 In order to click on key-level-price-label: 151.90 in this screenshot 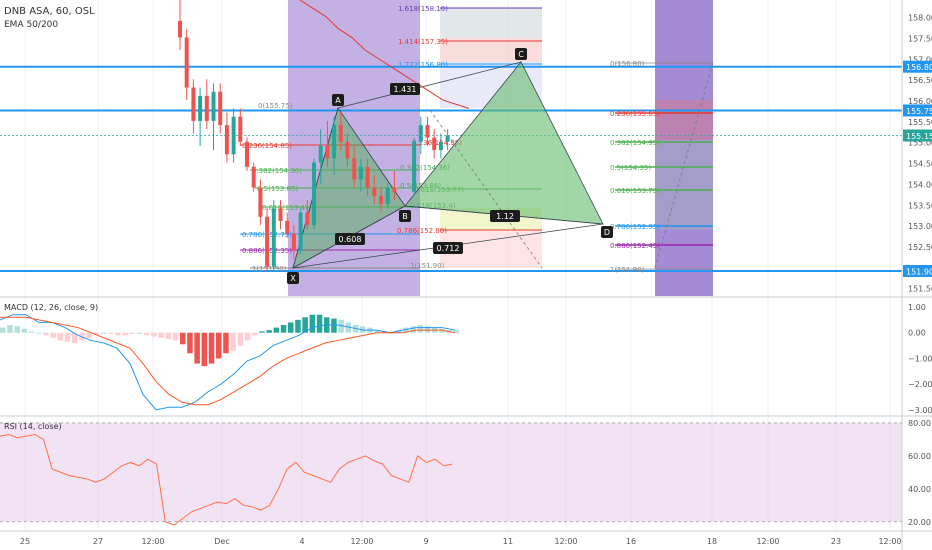, I will do `click(919, 271)`.